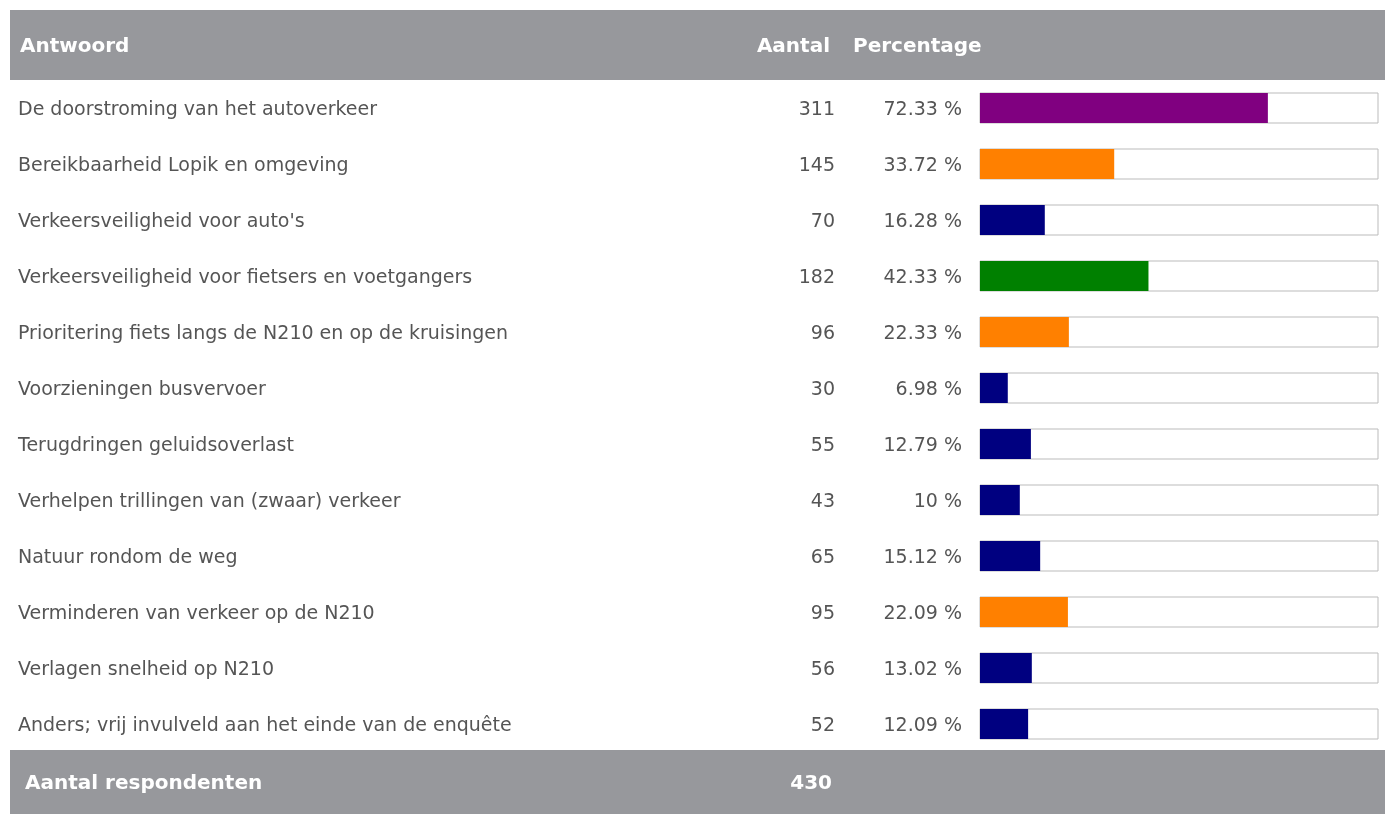 This screenshot has height=815, width=1385. Describe the element at coordinates (937, 500) in the screenshot. I see `data-label: 10 %` at that location.